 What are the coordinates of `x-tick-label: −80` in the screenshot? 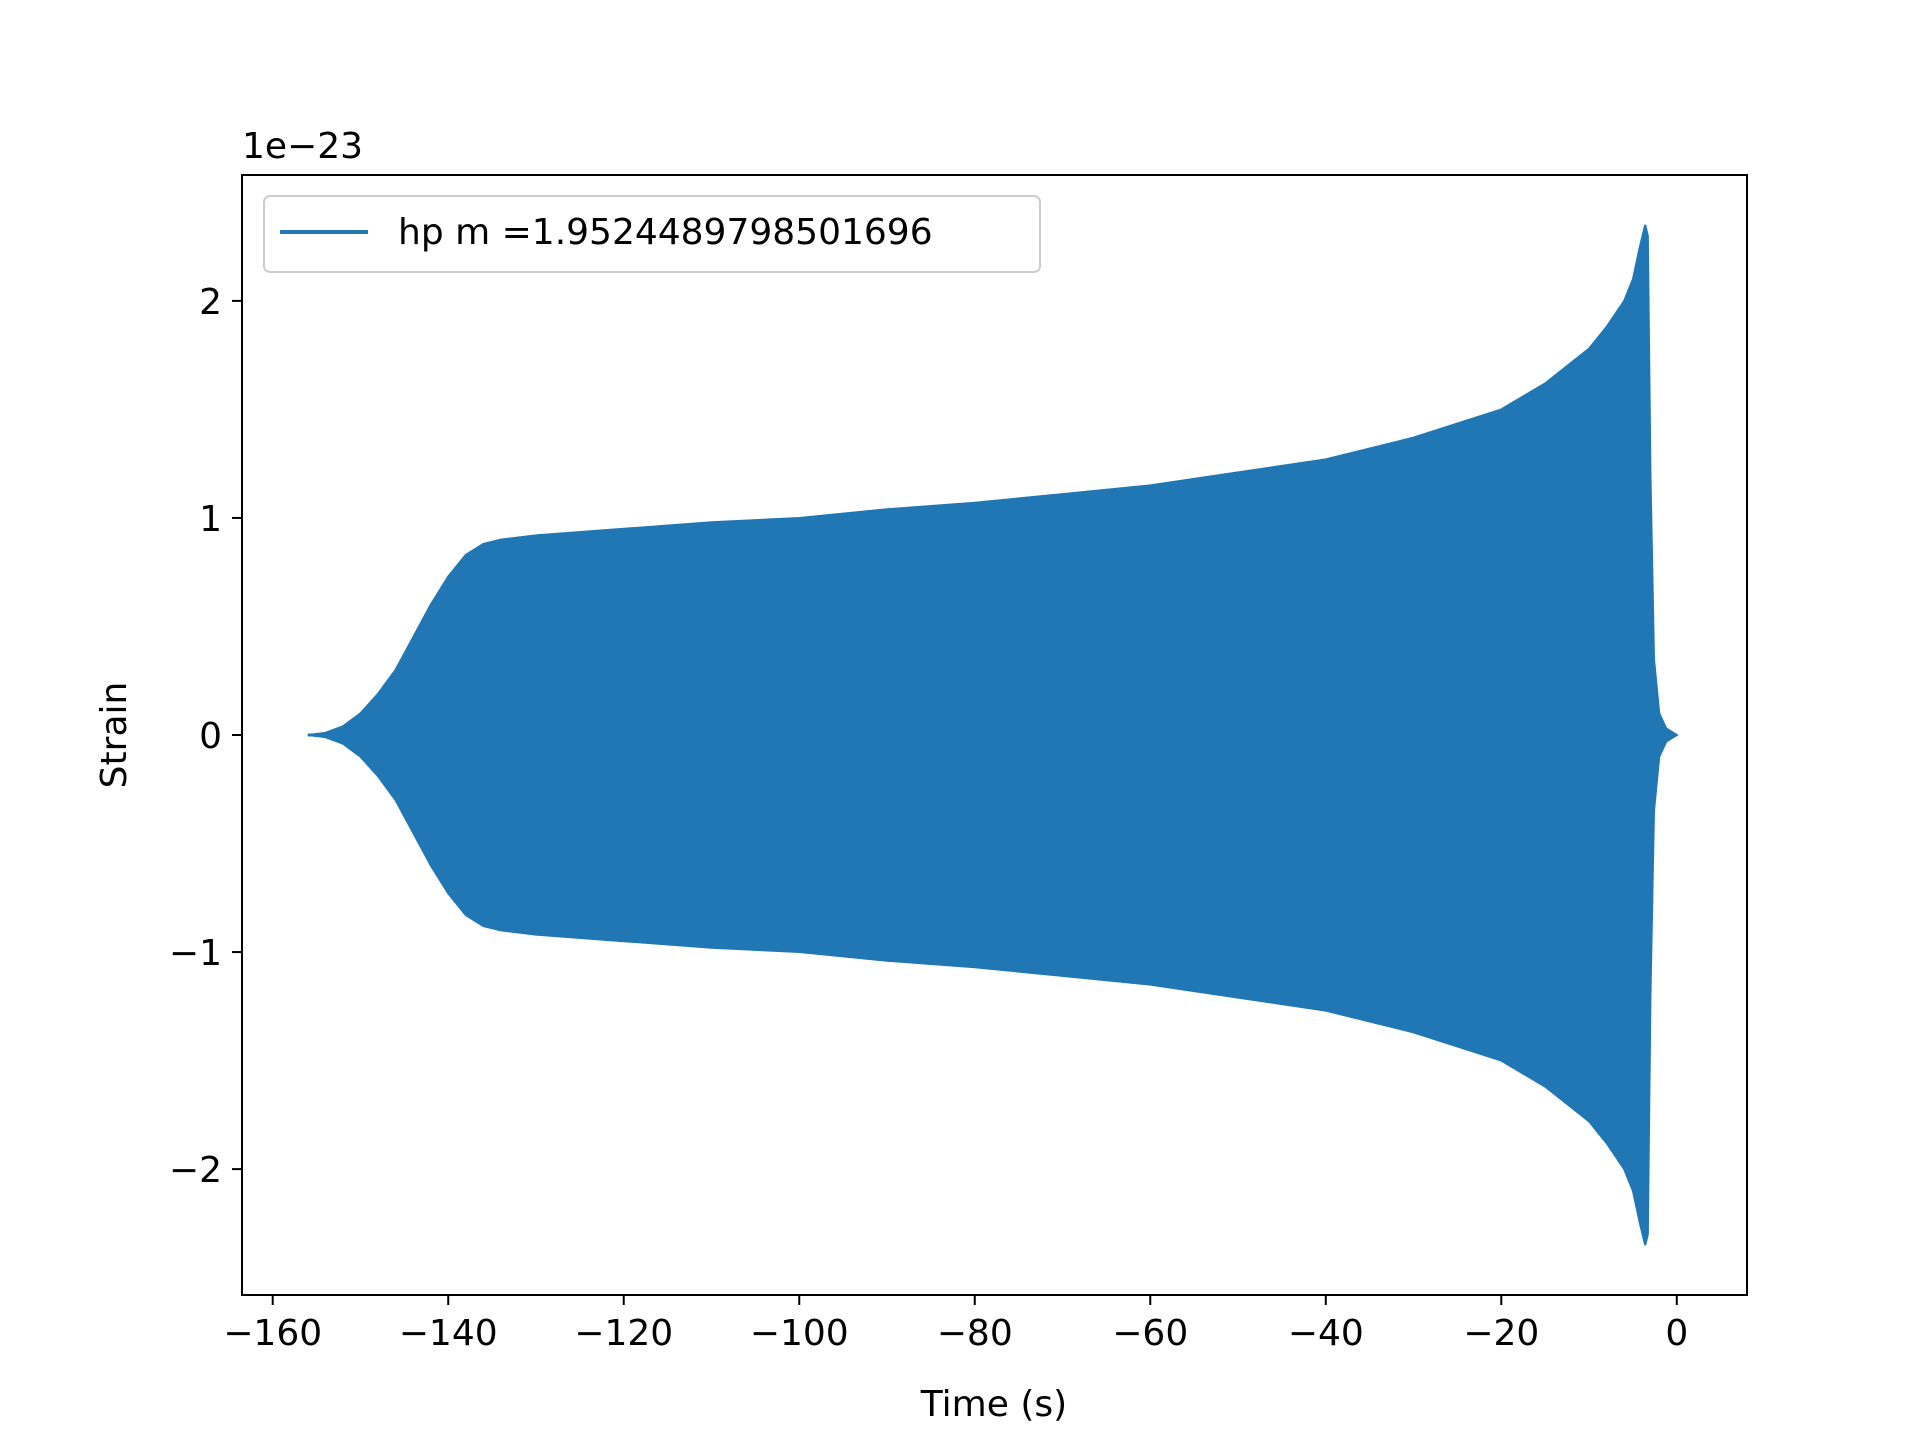 It's located at (975, 1333).